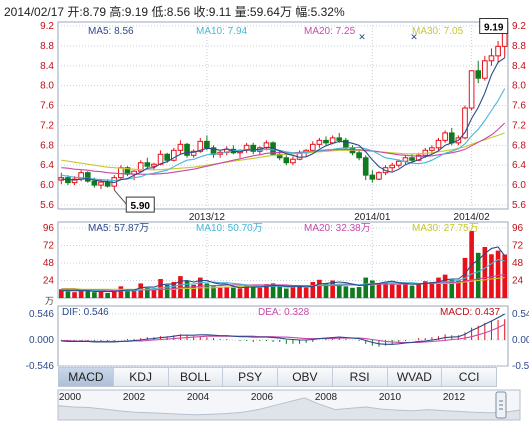 The image size is (529, 429). I want to click on navigator-year-label: 2010, so click(390, 397).